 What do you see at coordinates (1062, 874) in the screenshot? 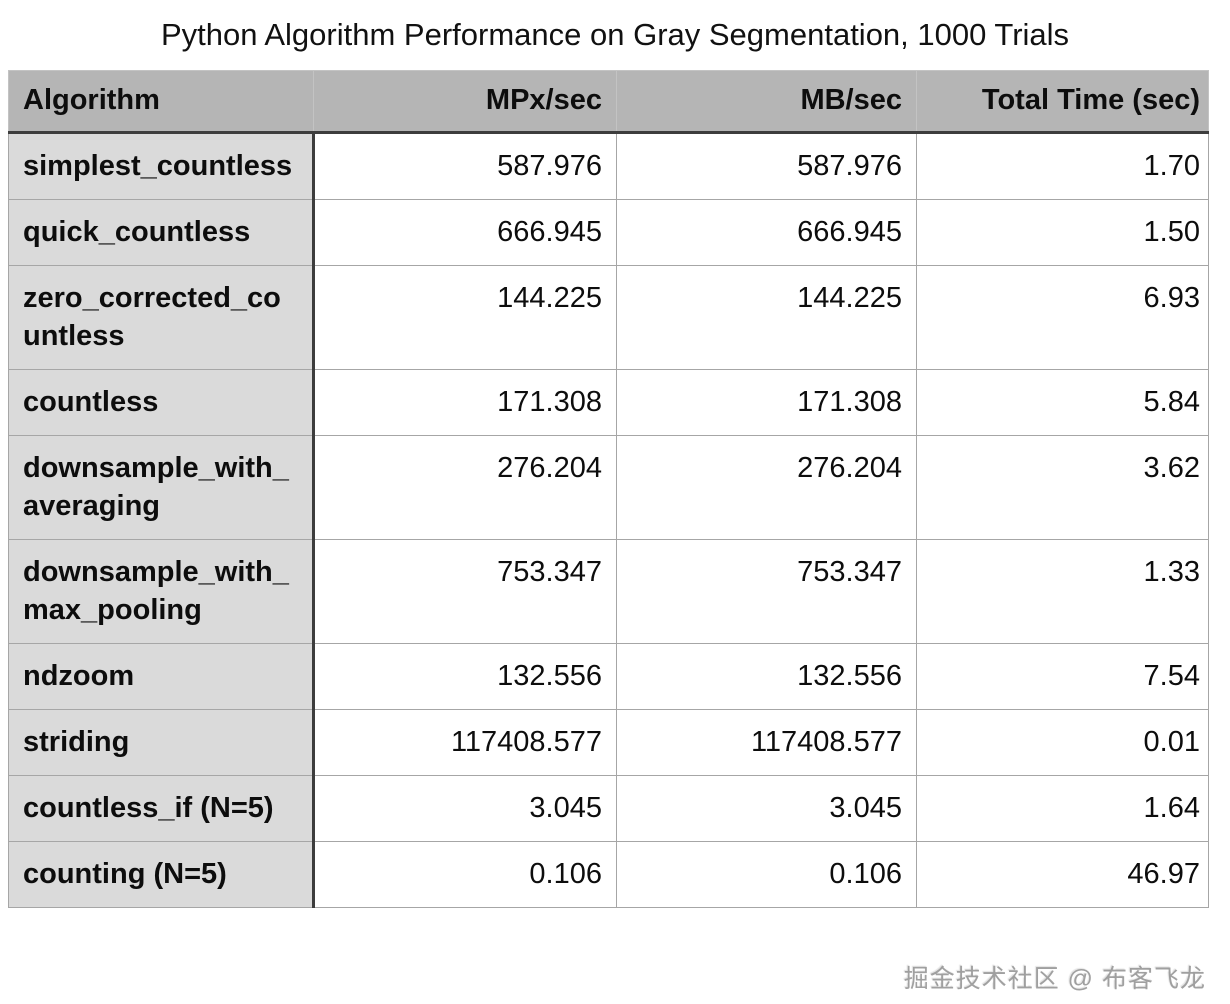
I see `time-cell: 46.97` at bounding box center [1062, 874].